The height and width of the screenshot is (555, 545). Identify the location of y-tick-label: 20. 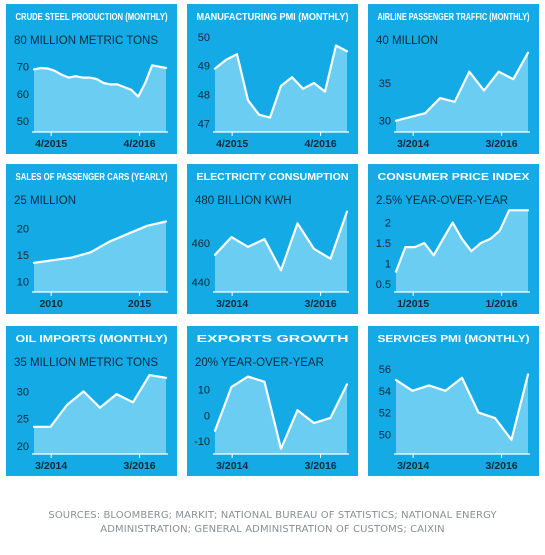
(23, 447).